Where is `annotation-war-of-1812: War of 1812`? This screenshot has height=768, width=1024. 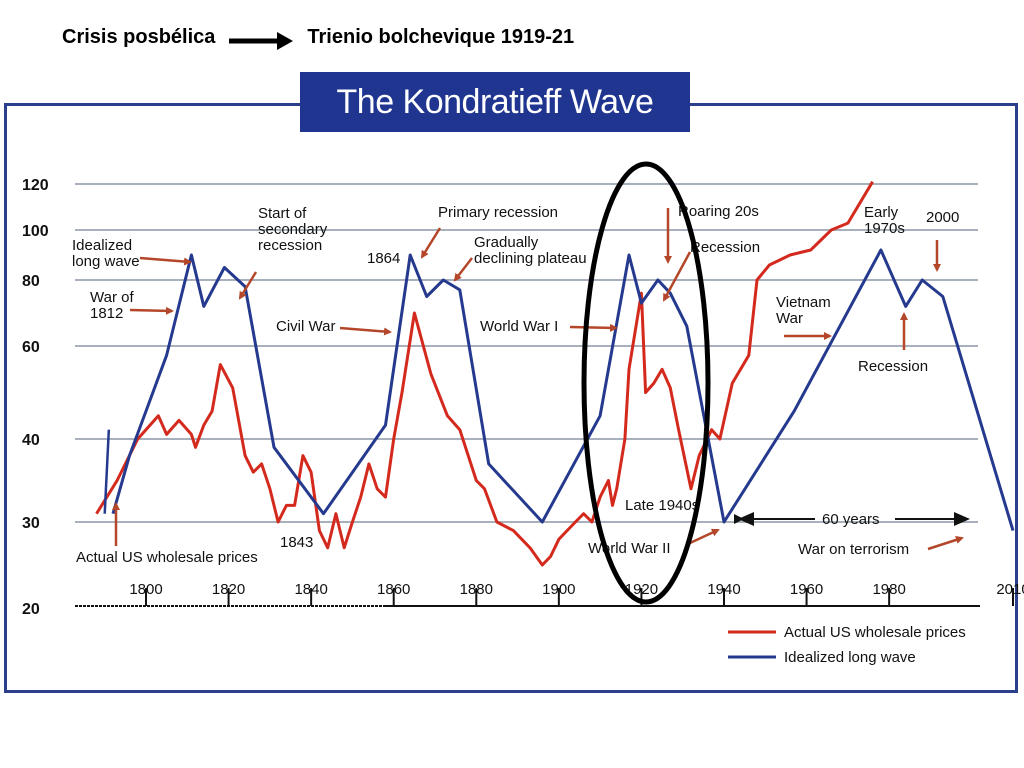
annotation-war-of-1812: War of 1812 is located at coordinates (112, 305).